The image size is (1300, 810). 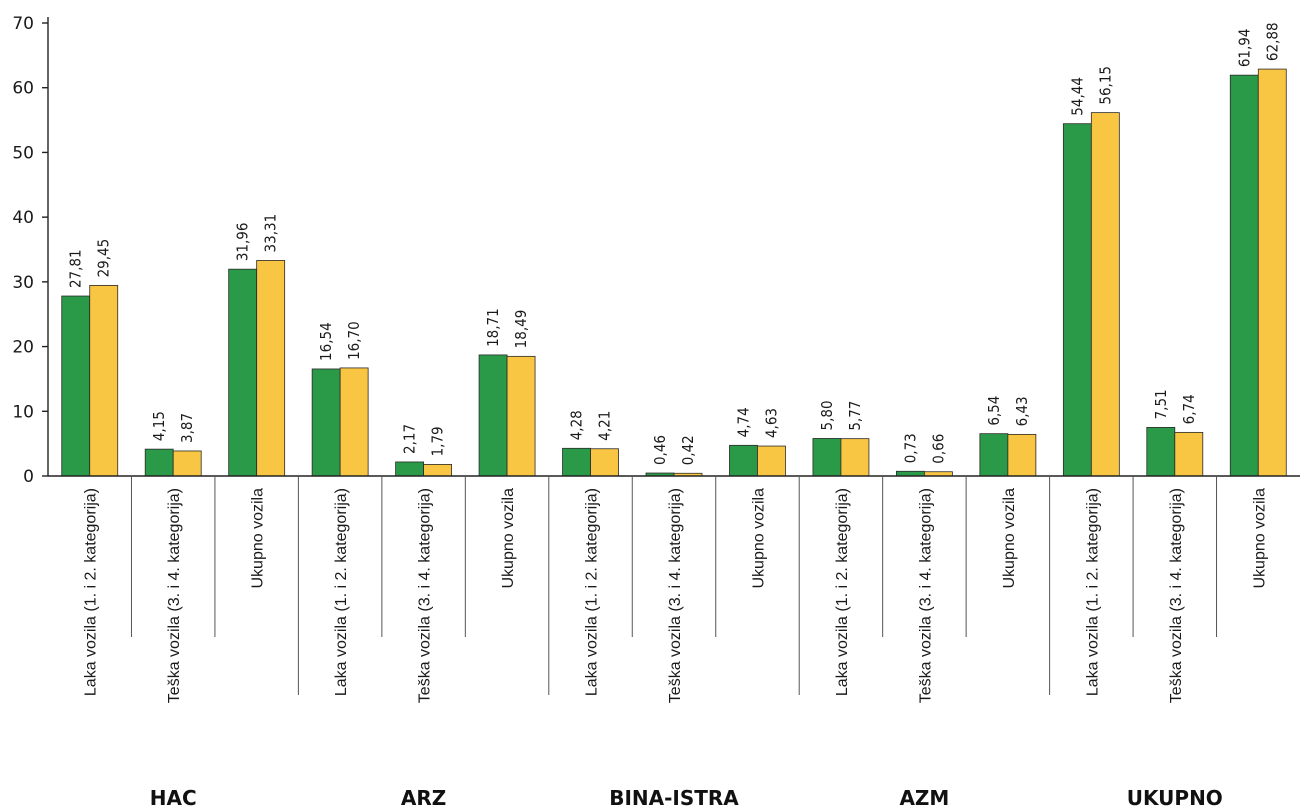 I want to click on y-tick-label: 20, so click(x=23, y=348).